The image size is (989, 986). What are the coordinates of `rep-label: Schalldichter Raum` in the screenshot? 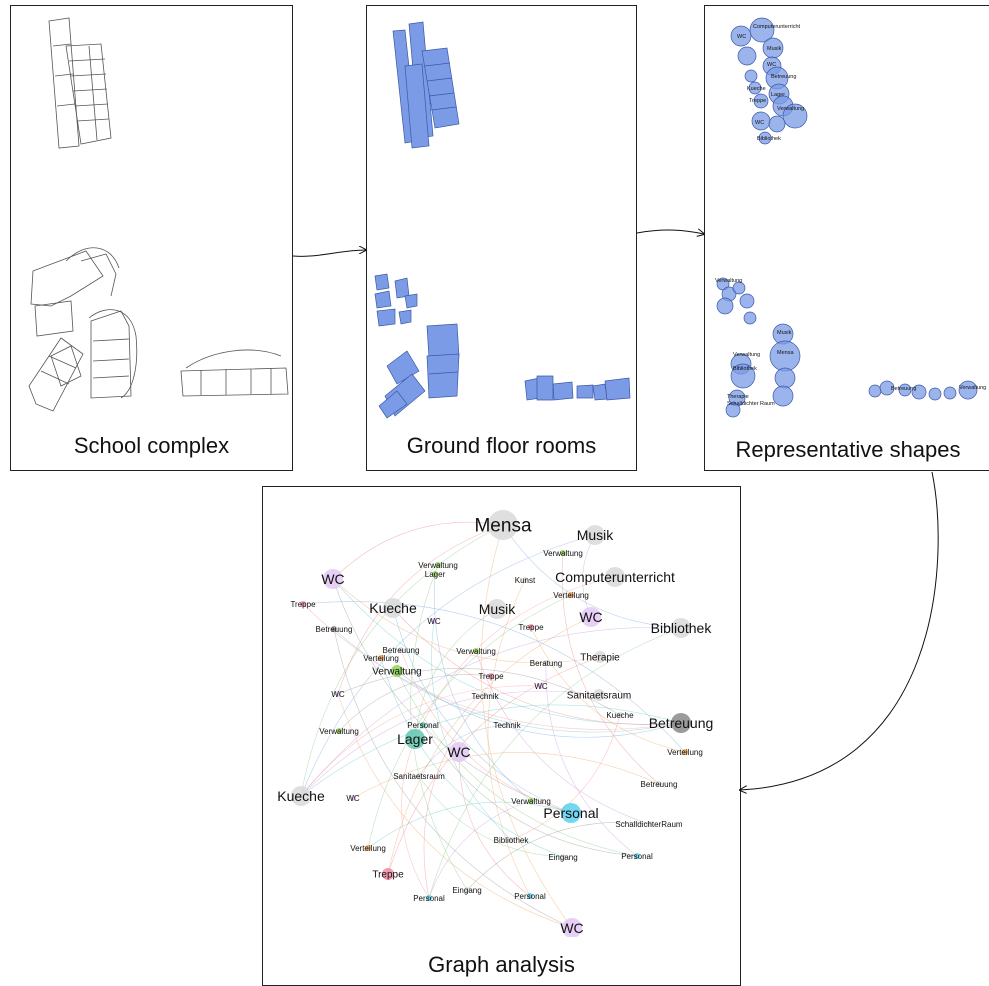 It's located at (751, 404).